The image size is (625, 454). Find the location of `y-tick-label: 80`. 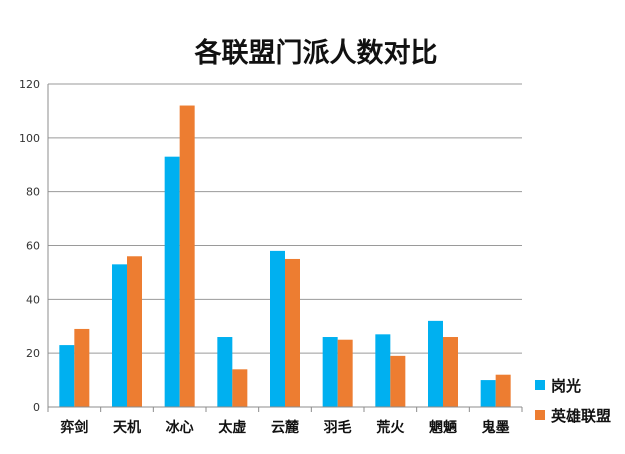

y-tick-label: 80 is located at coordinates (33, 192).